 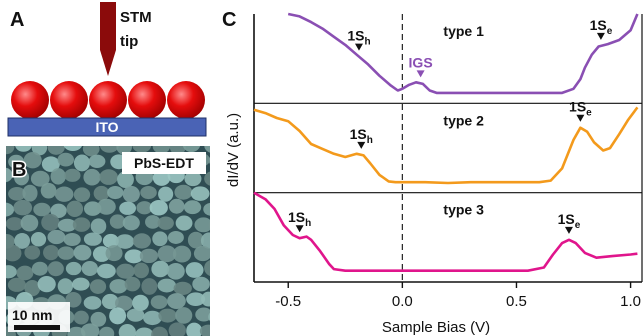 What do you see at coordinates (402, 301) in the screenshot?
I see `x-tick-label: 0.0` at bounding box center [402, 301].